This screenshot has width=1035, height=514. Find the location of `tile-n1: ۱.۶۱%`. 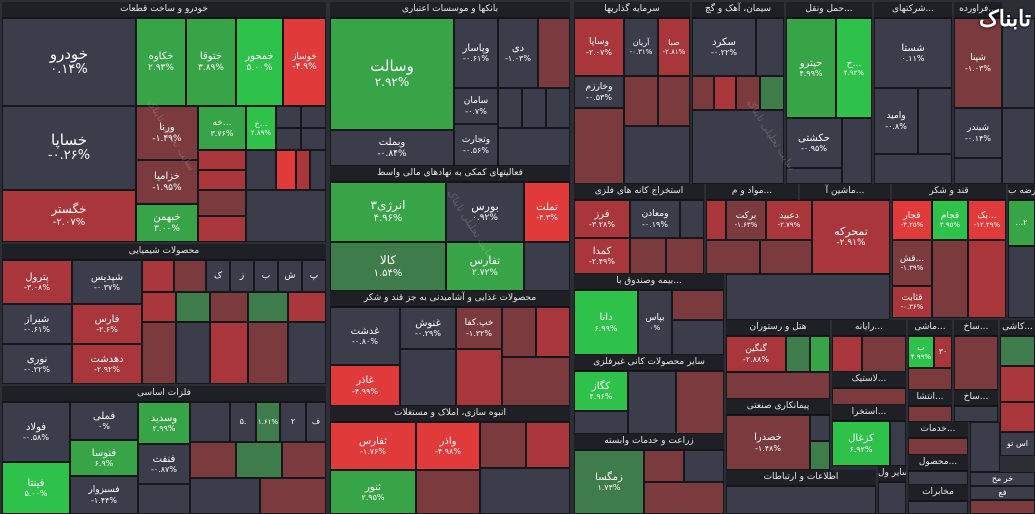

tile-n1: ۱.۶۱% is located at coordinates (268, 422).